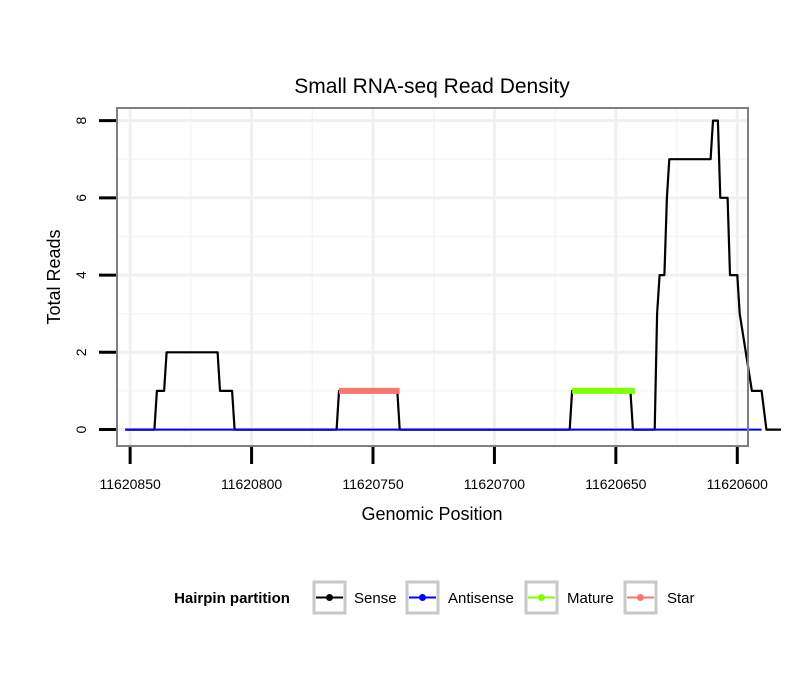 The width and height of the screenshot is (810, 690). Describe the element at coordinates (481, 598) in the screenshot. I see `legend-label: Antisense` at that location.